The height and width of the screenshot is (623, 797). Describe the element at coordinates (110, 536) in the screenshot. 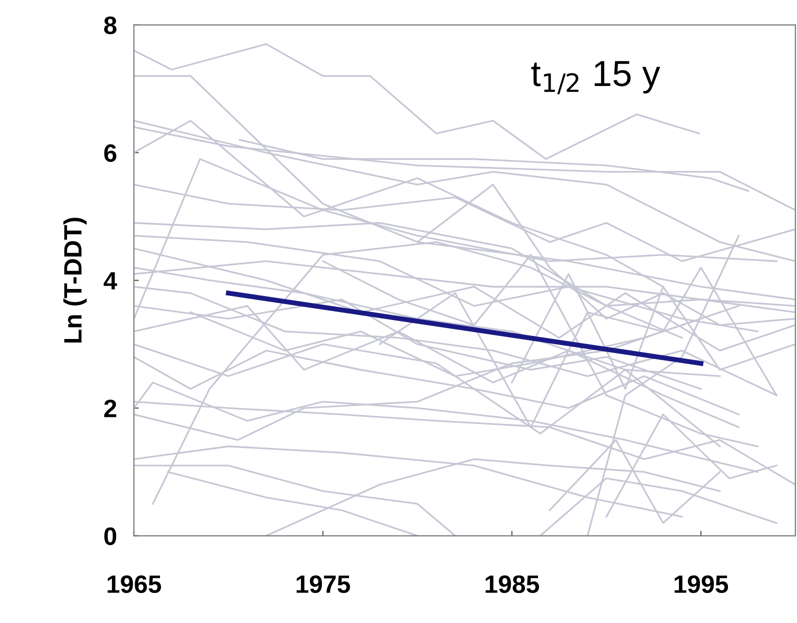

I see `y-tick-label: 0` at that location.